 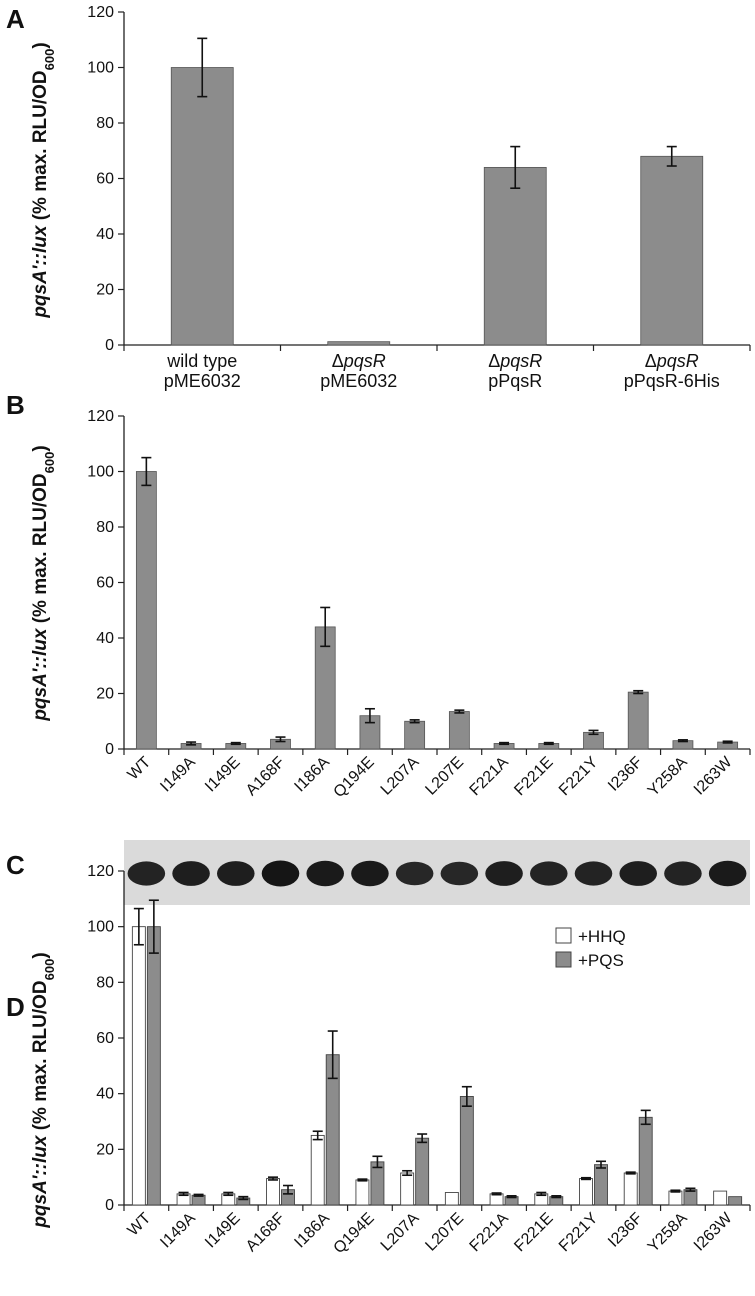 What do you see at coordinates (43, 1090) in the screenshot?
I see `panel-d-ylabel: pqsA'::lux (% max. RLU/OD600)` at bounding box center [43, 1090].